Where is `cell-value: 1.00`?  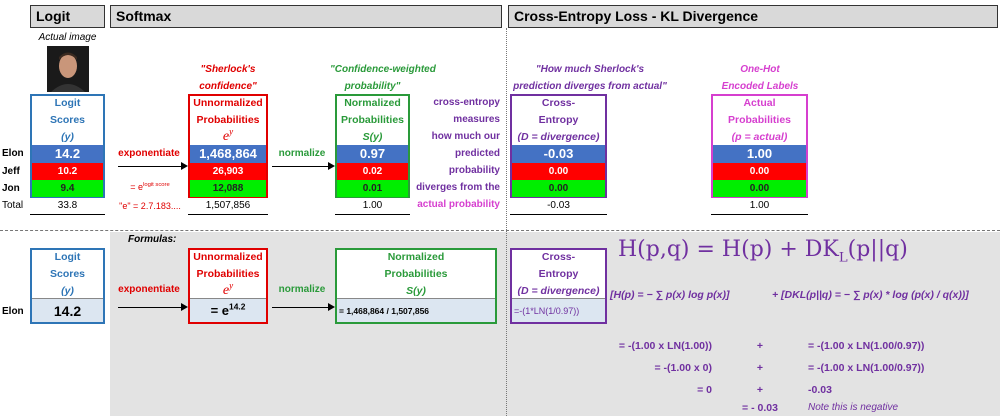 cell-value: 1.00 is located at coordinates (759, 153).